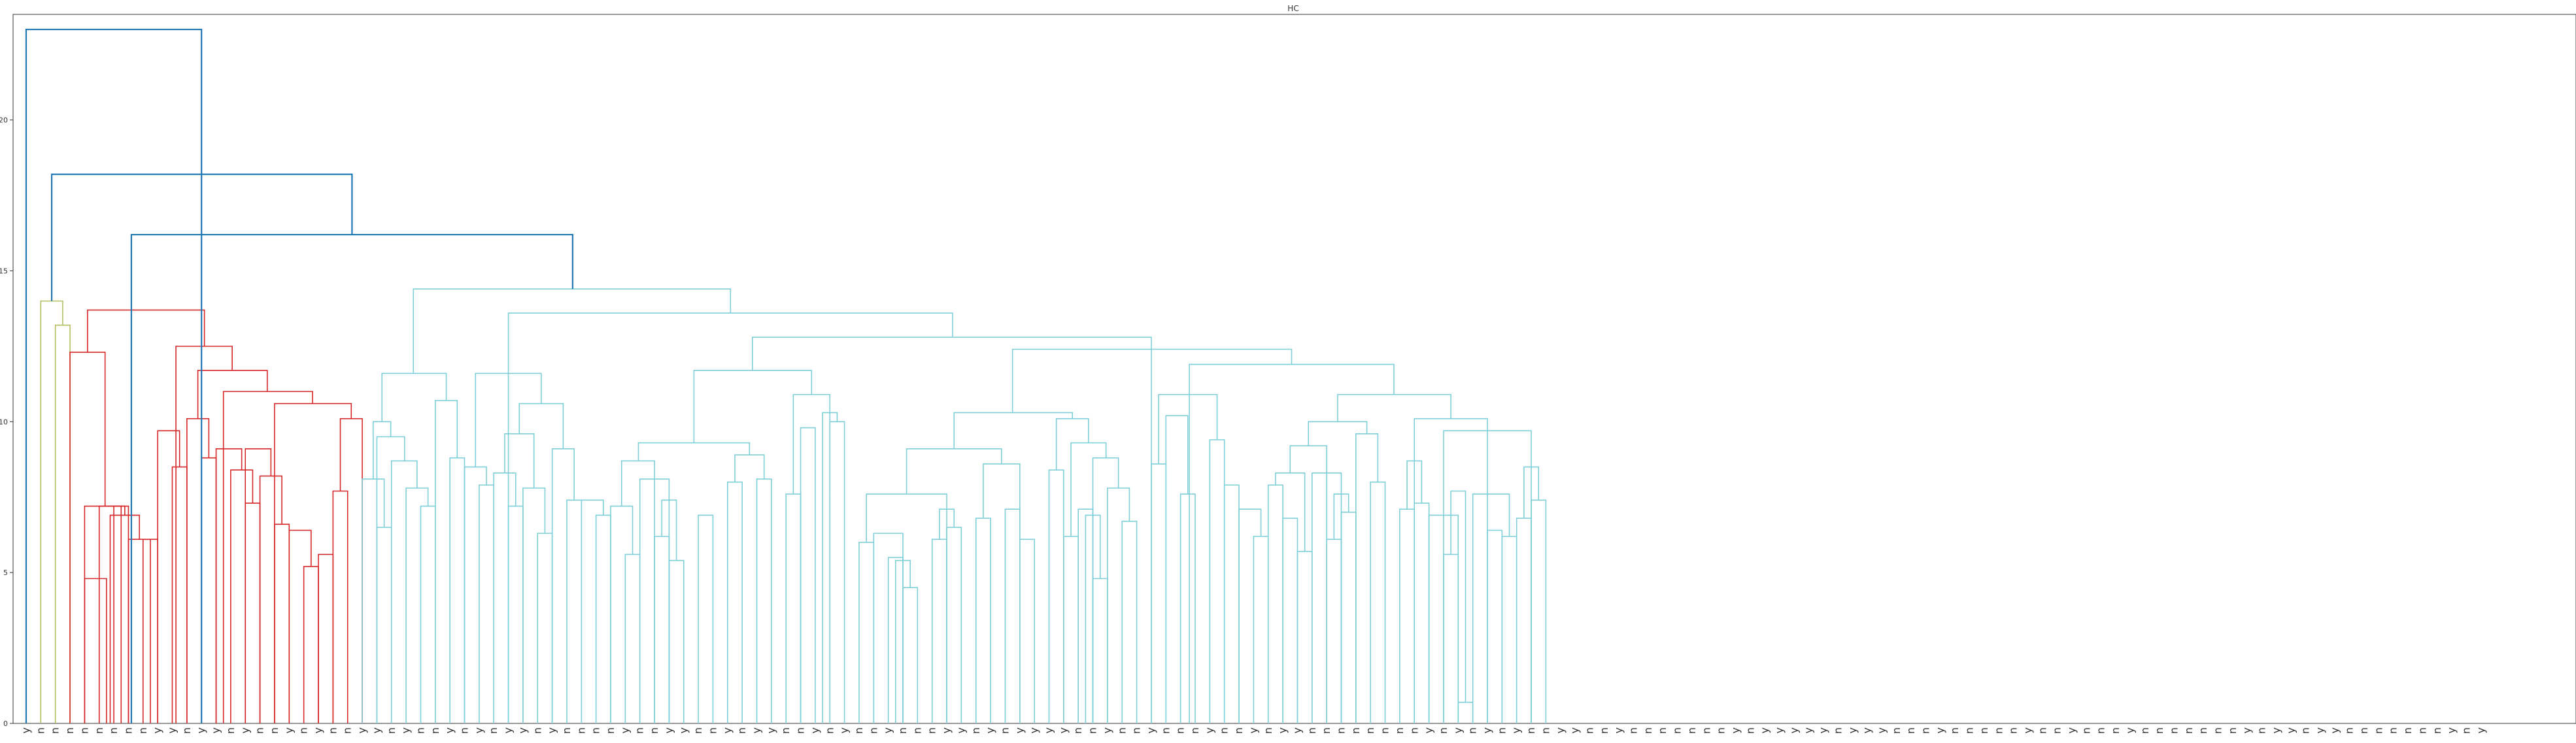  What do you see at coordinates (4, 422) in the screenshot?
I see `y-tick-label: 10` at bounding box center [4, 422].